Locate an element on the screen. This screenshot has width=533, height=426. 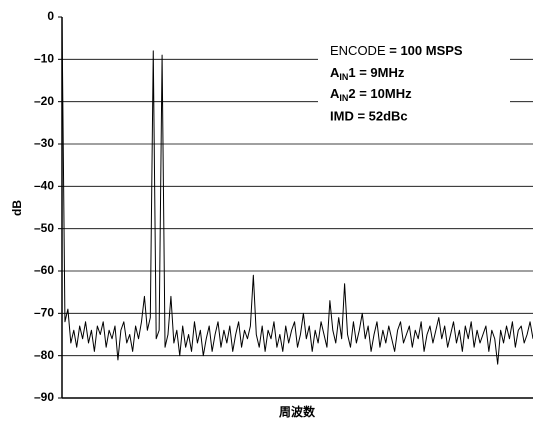
y-tick-label: –10 is located at coordinates (44, 59).